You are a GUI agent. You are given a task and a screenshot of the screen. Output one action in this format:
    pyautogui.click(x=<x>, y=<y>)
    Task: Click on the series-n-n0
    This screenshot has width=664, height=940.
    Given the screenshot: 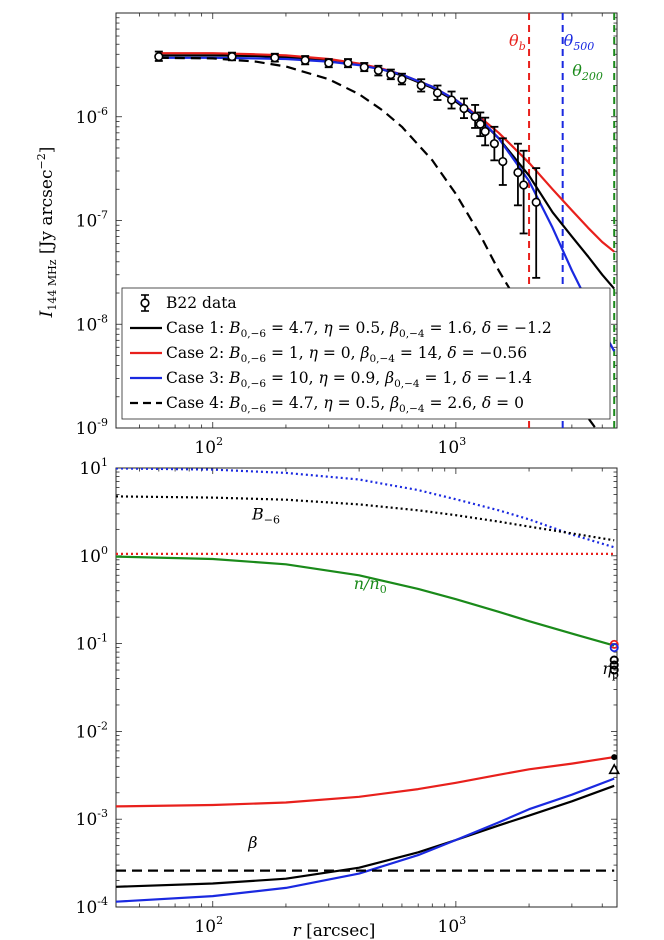 What is the action you would take?
    pyautogui.click(x=365, y=601)
    